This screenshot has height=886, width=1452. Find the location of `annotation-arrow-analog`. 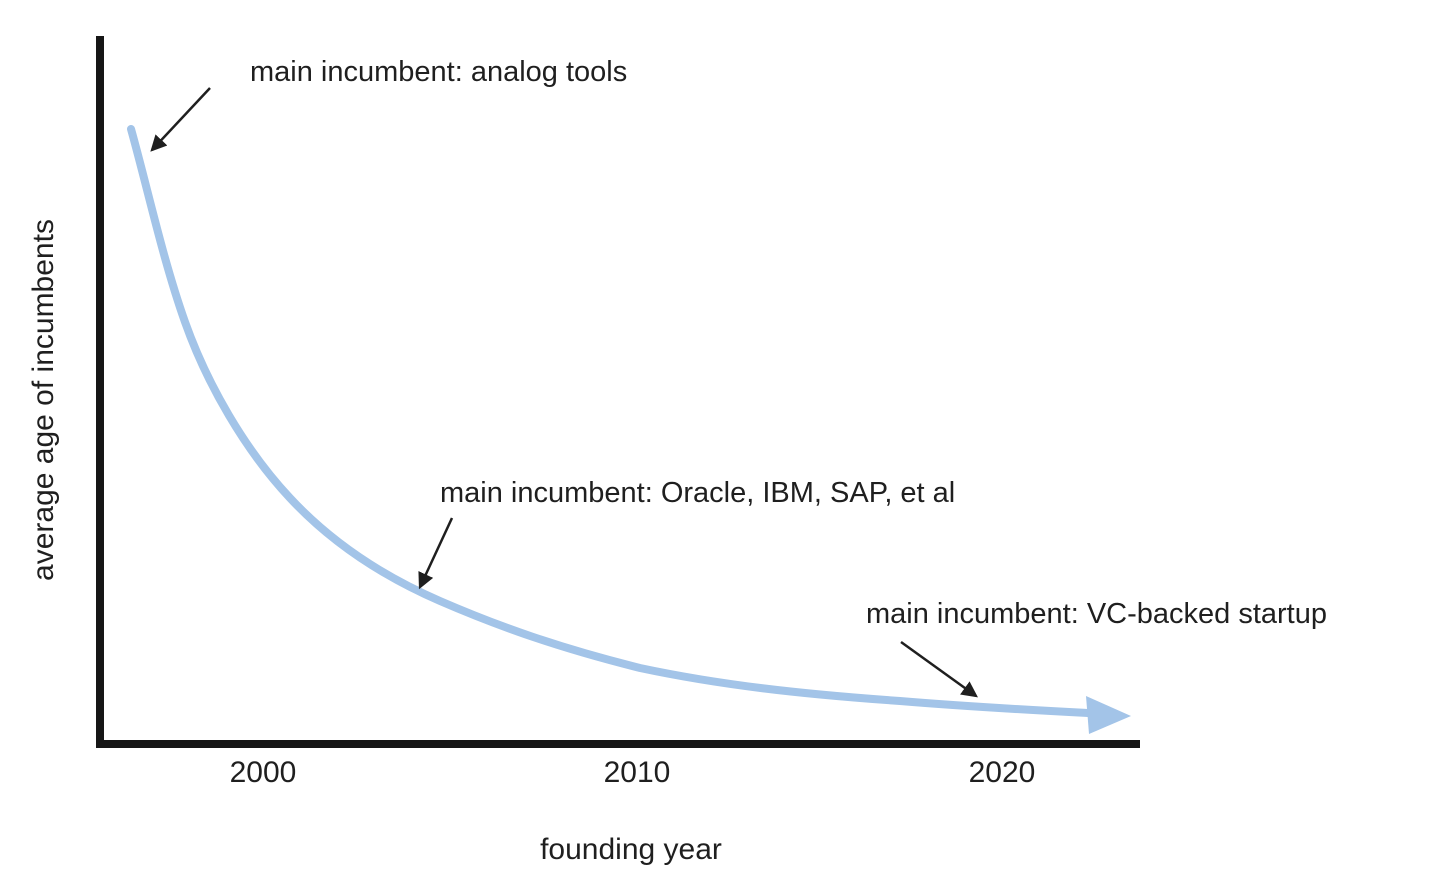

annotation-arrow-analog is located at coordinates (180, 119).